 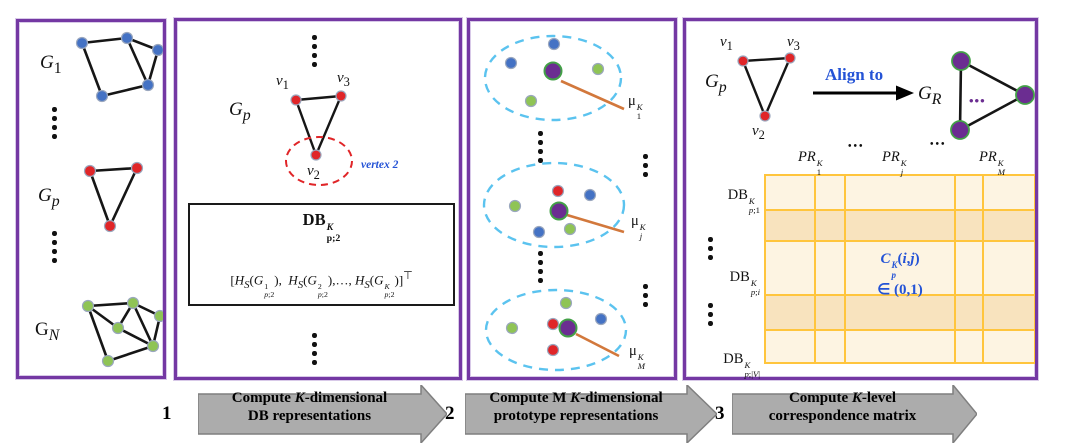 I want to click on step3-label: Compute K-level correspondence matrix, so click(x=842, y=407).